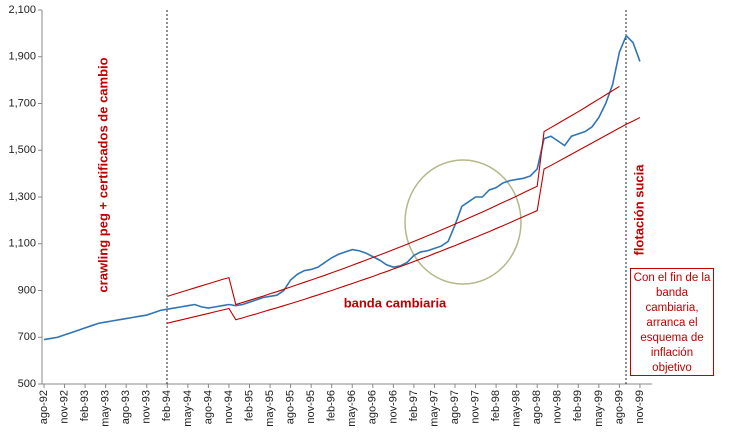 The width and height of the screenshot is (735, 435). What do you see at coordinates (44, 407) in the screenshot?
I see `x-tick-label: ago-92` at bounding box center [44, 407].